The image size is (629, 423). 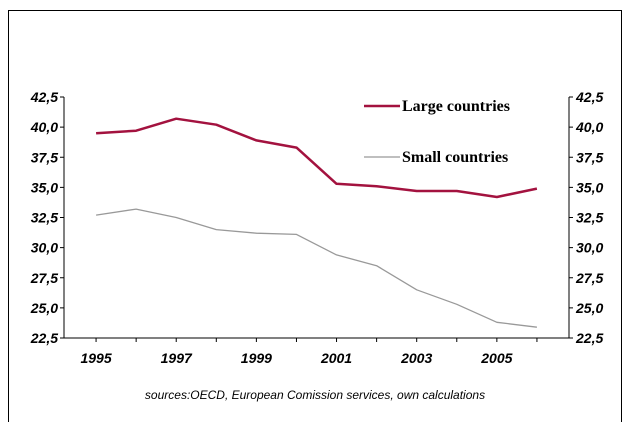 What do you see at coordinates (589, 308) in the screenshot?
I see `y-tick-label-right: 25,0` at bounding box center [589, 308].